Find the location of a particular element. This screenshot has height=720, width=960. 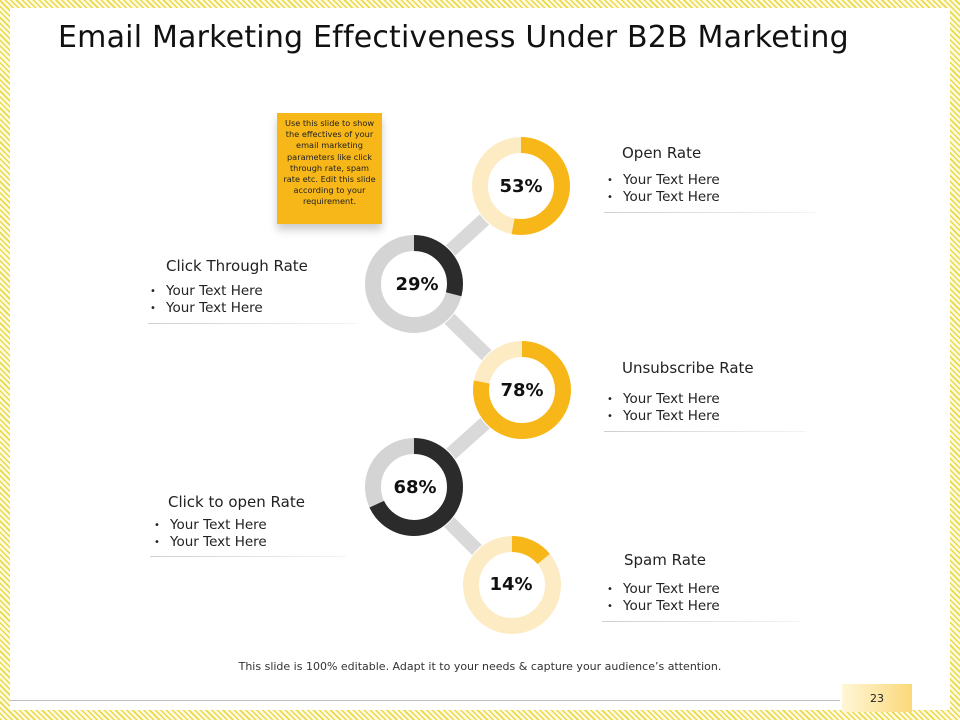

click-to-open-rate-donut-arc is located at coordinates (414, 487).